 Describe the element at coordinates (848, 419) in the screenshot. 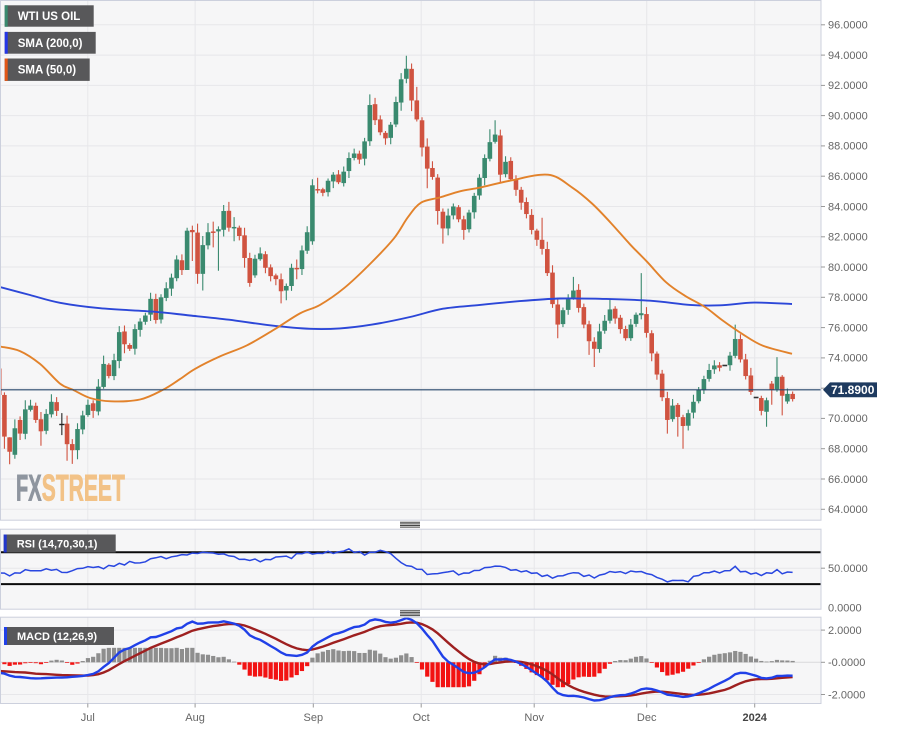

I see `svg-text: 70.0000` at that location.